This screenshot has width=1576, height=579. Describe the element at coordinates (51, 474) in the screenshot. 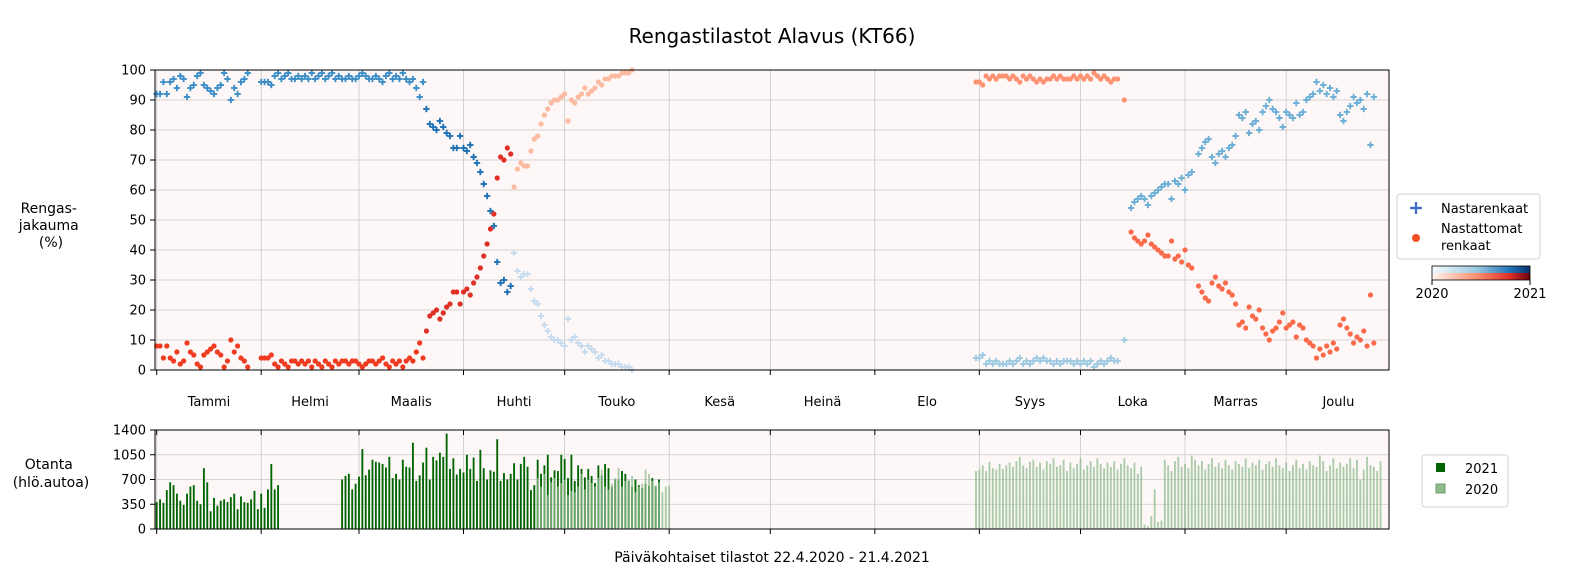

I see `sample-ylabel: Otanta (hlö.autoa)` at that location.